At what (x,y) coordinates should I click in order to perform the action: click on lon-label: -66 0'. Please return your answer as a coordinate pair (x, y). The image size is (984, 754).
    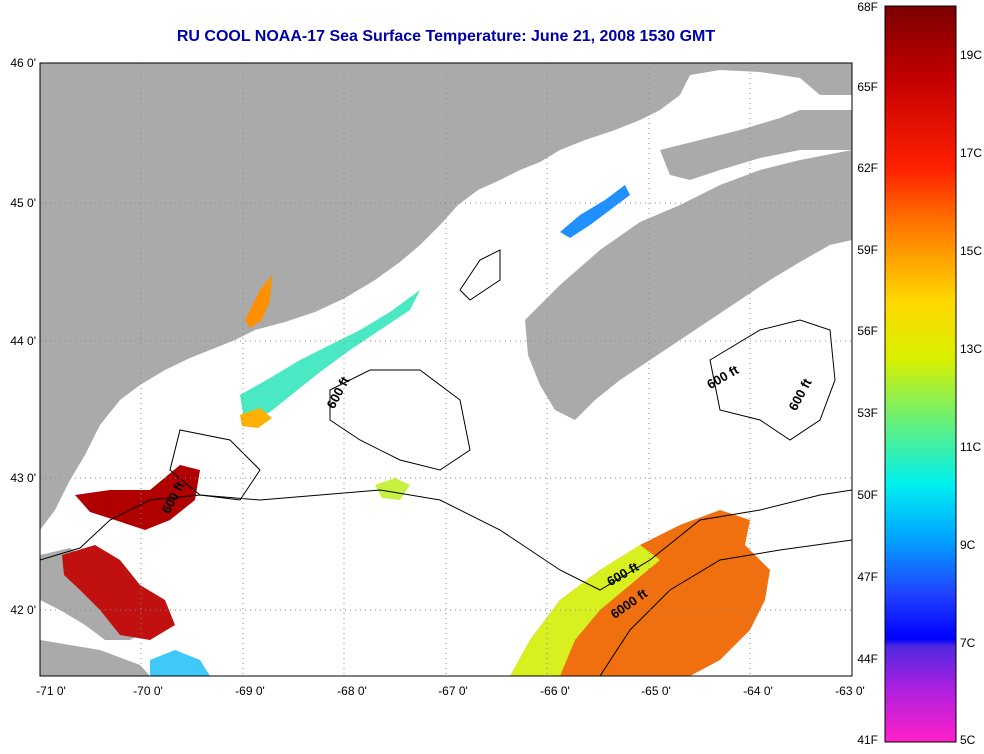
    Looking at the image, I should click on (555, 691).